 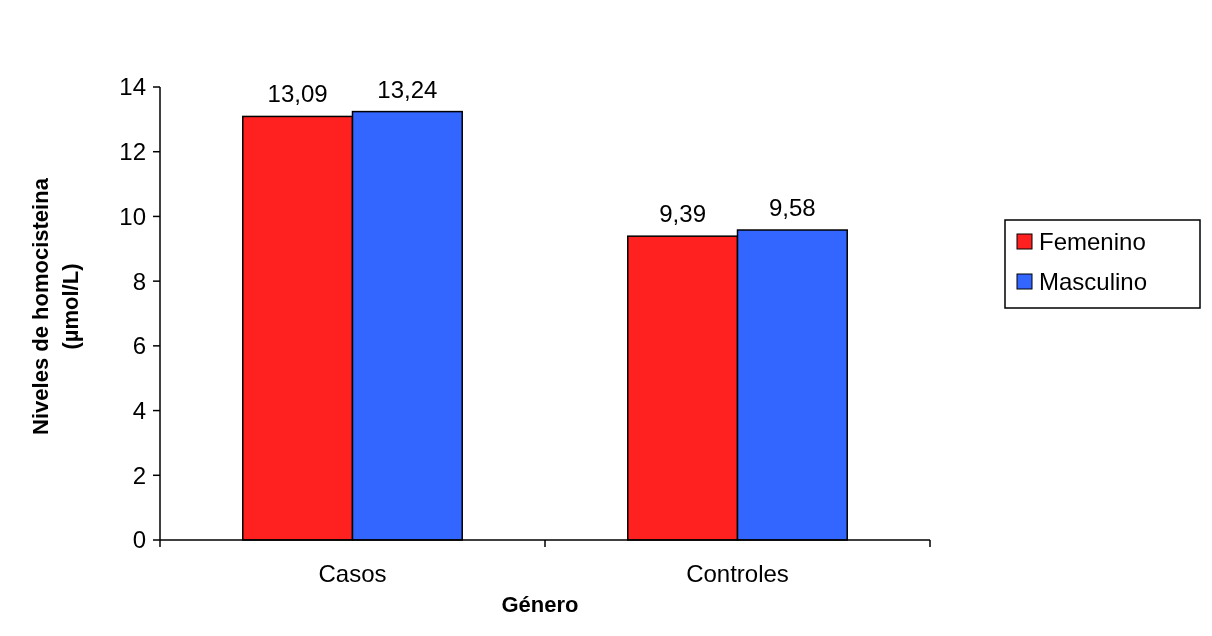 I want to click on legend-label: Masculino, so click(x=1093, y=282).